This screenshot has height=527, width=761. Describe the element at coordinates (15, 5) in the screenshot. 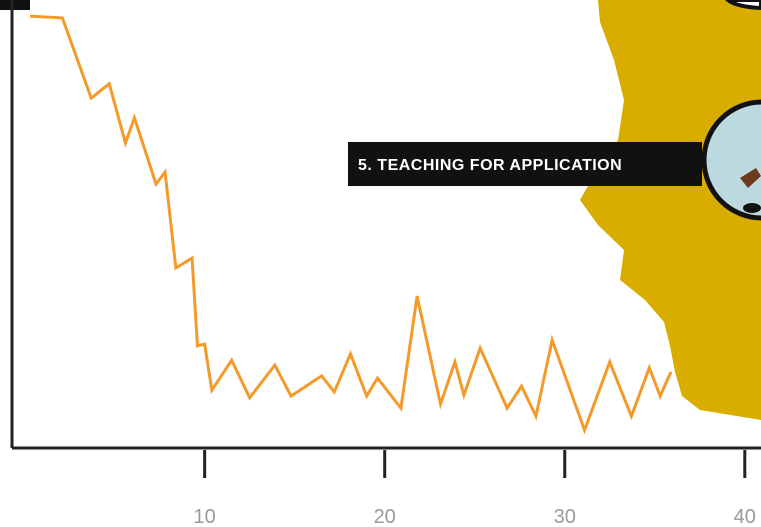

I see `corner-block` at that location.